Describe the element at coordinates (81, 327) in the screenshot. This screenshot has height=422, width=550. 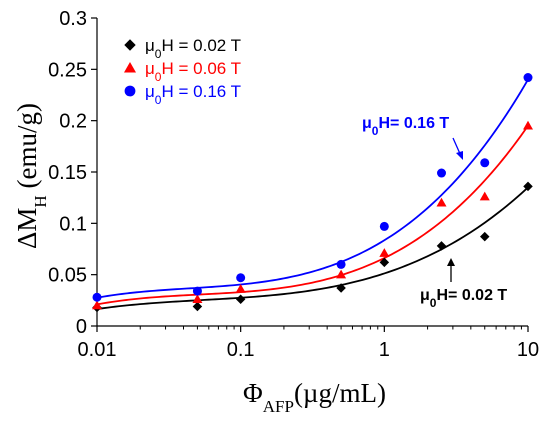
I see `y-tick-label: 0` at that location.